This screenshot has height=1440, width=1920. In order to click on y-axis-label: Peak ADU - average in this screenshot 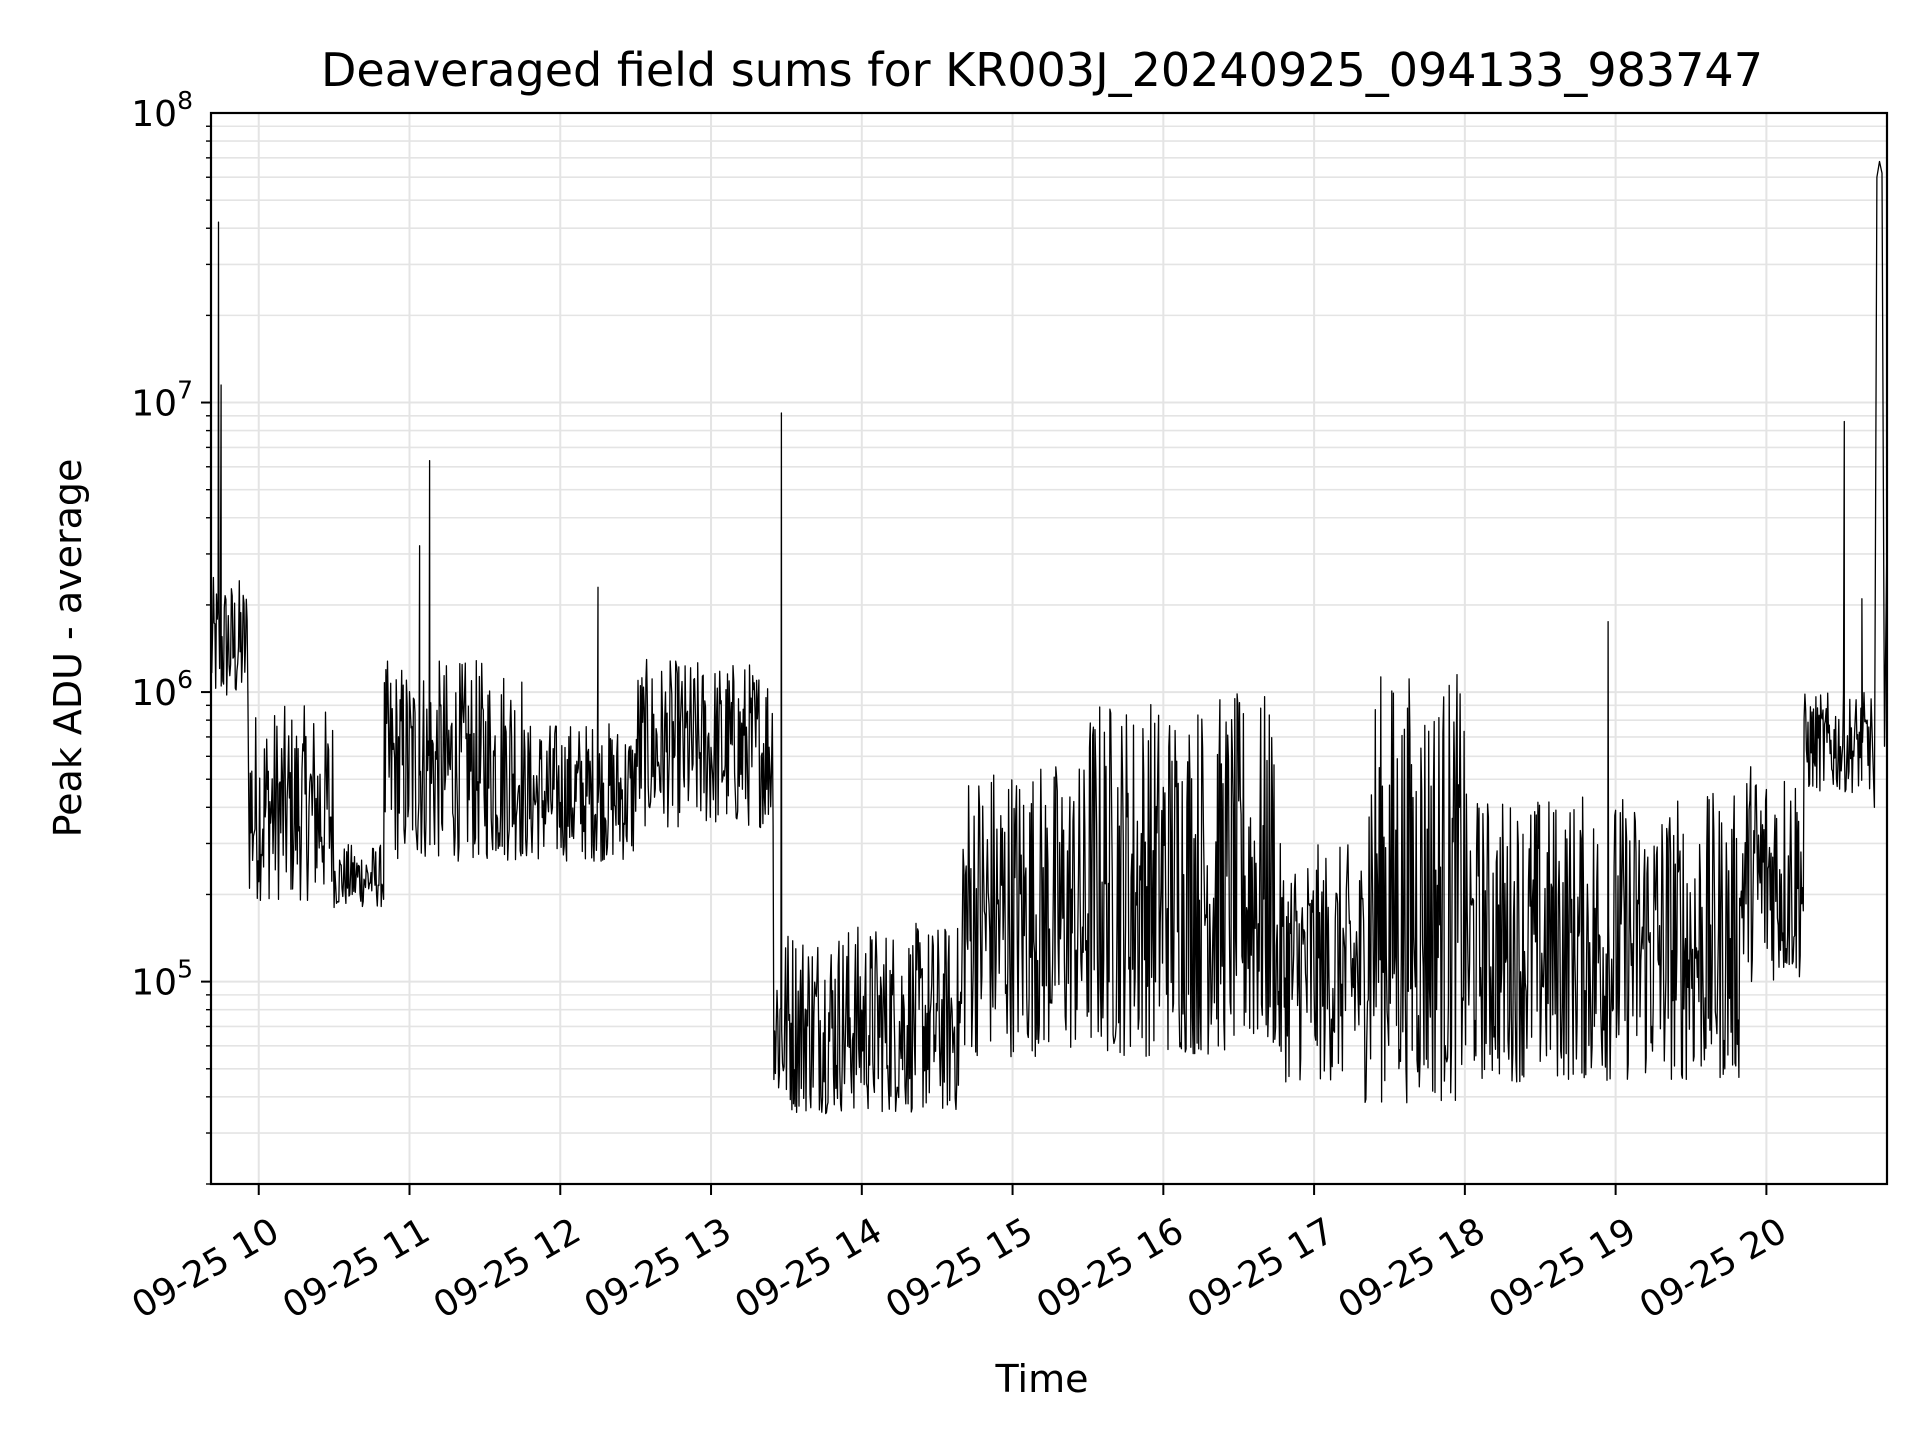, I will do `click(68, 648)`.